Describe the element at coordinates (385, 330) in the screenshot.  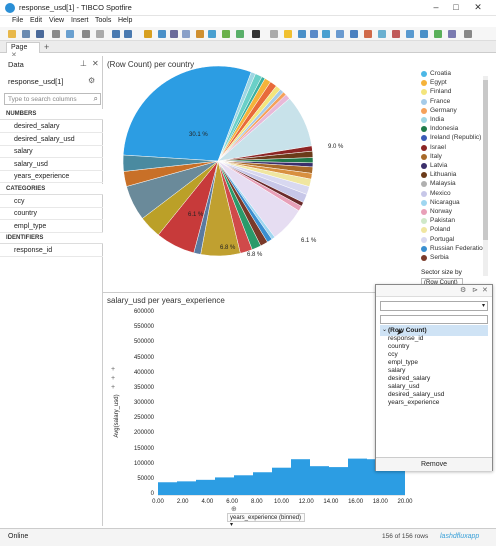
I see `collapse-icon: ⌄` at that location.